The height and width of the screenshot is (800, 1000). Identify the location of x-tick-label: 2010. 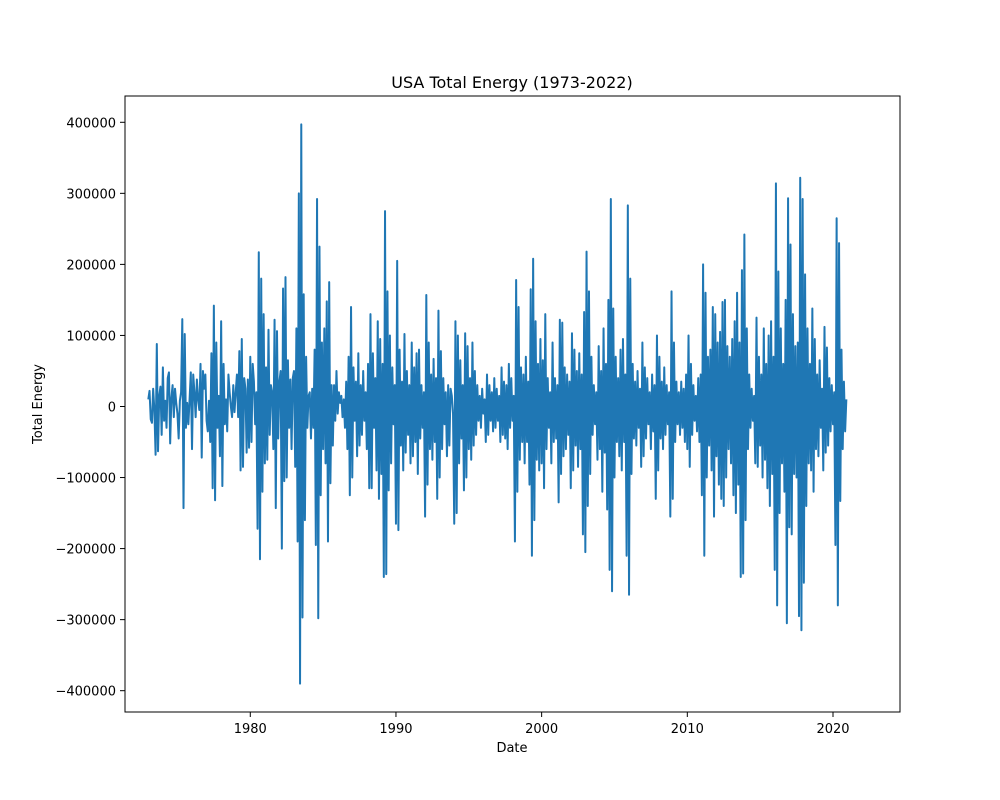
(687, 729).